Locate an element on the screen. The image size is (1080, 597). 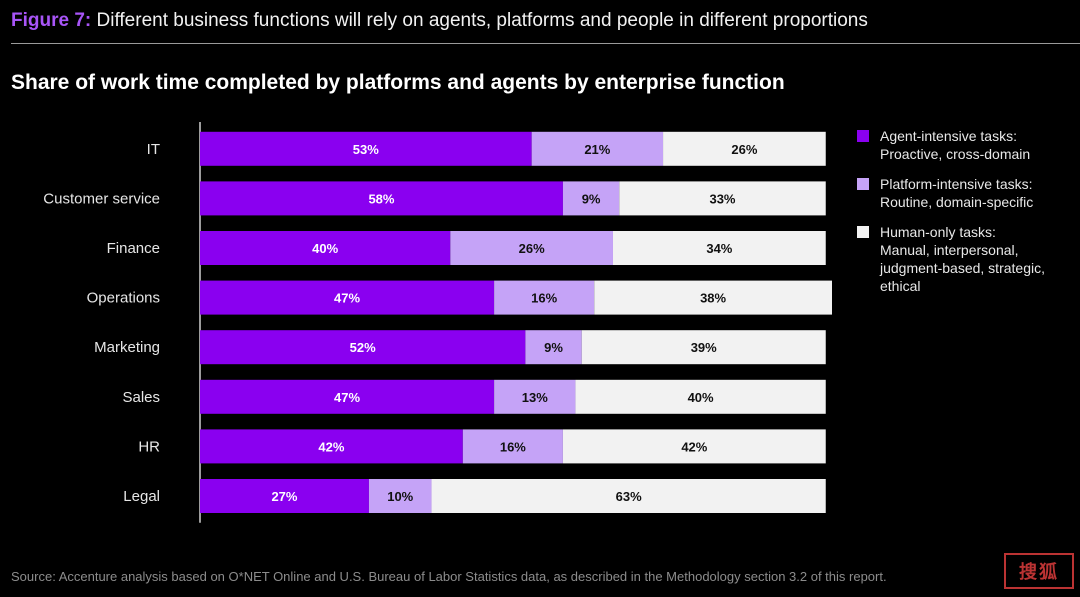
bar-value-label: 34% is located at coordinates (719, 248).